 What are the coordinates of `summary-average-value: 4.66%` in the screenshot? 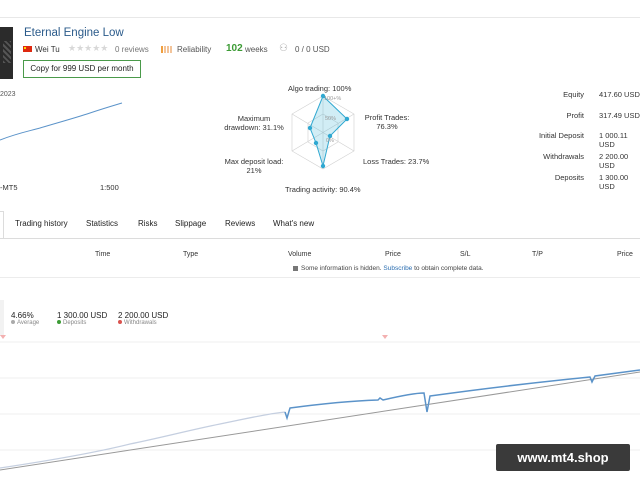 It's located at (22, 315).